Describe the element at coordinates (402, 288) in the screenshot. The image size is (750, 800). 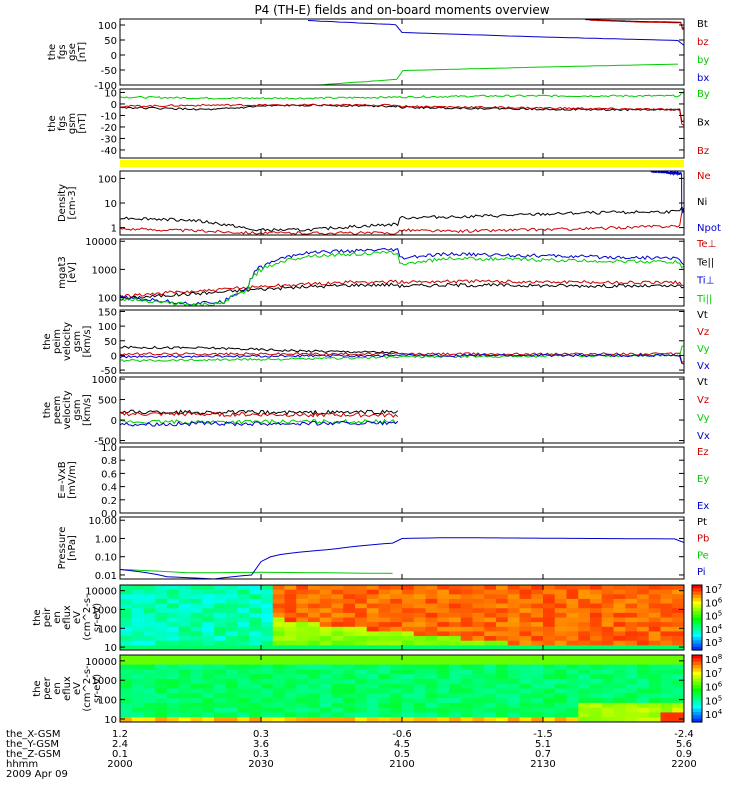
I see `series-line-te` at that location.